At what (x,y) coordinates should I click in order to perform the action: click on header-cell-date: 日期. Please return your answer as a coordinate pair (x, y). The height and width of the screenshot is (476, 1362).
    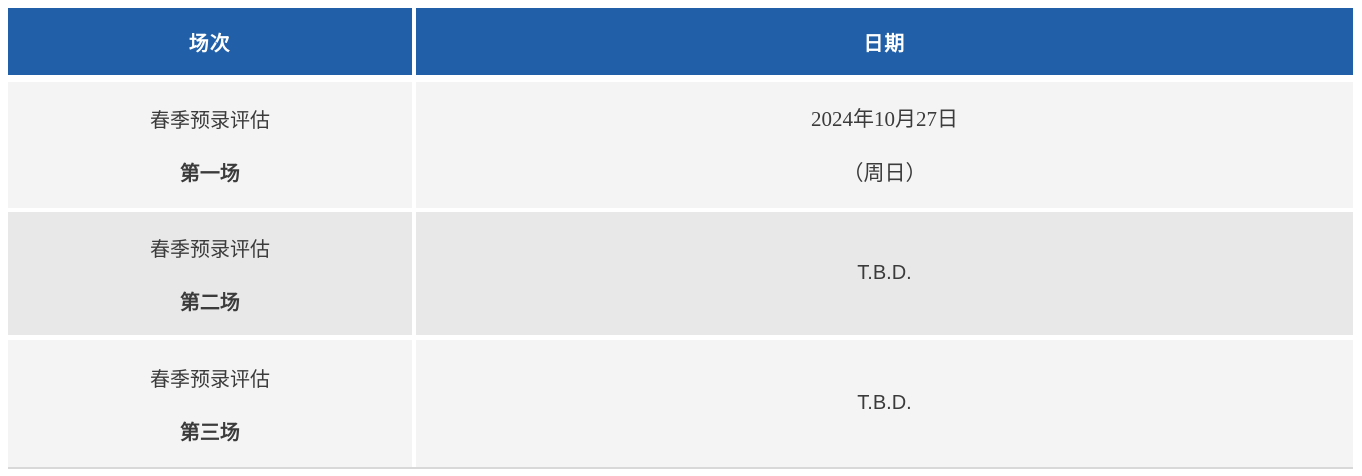
    Looking at the image, I should click on (884, 41).